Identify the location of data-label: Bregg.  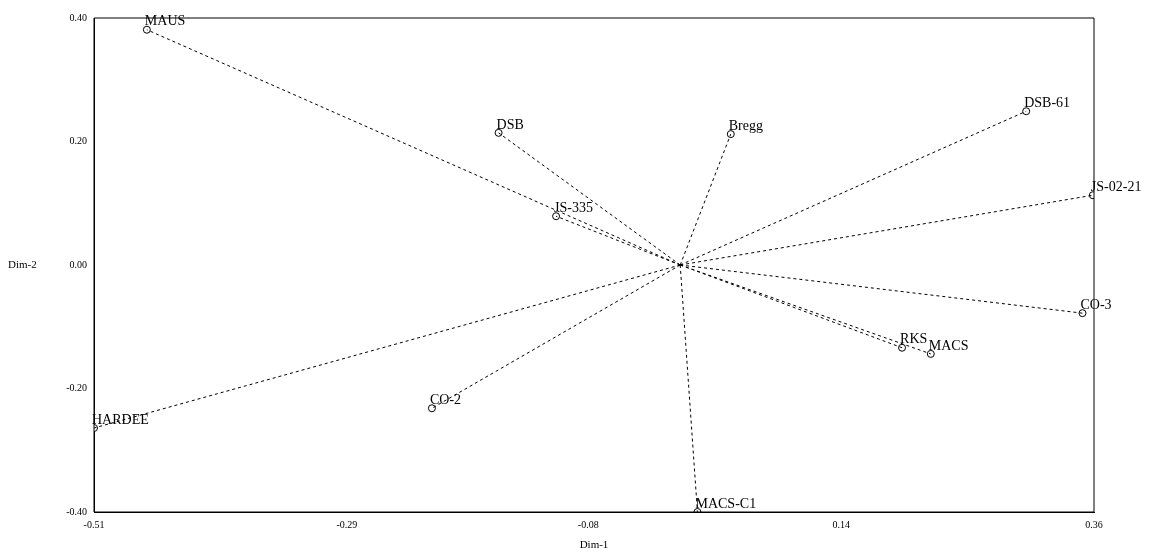
(745, 125).